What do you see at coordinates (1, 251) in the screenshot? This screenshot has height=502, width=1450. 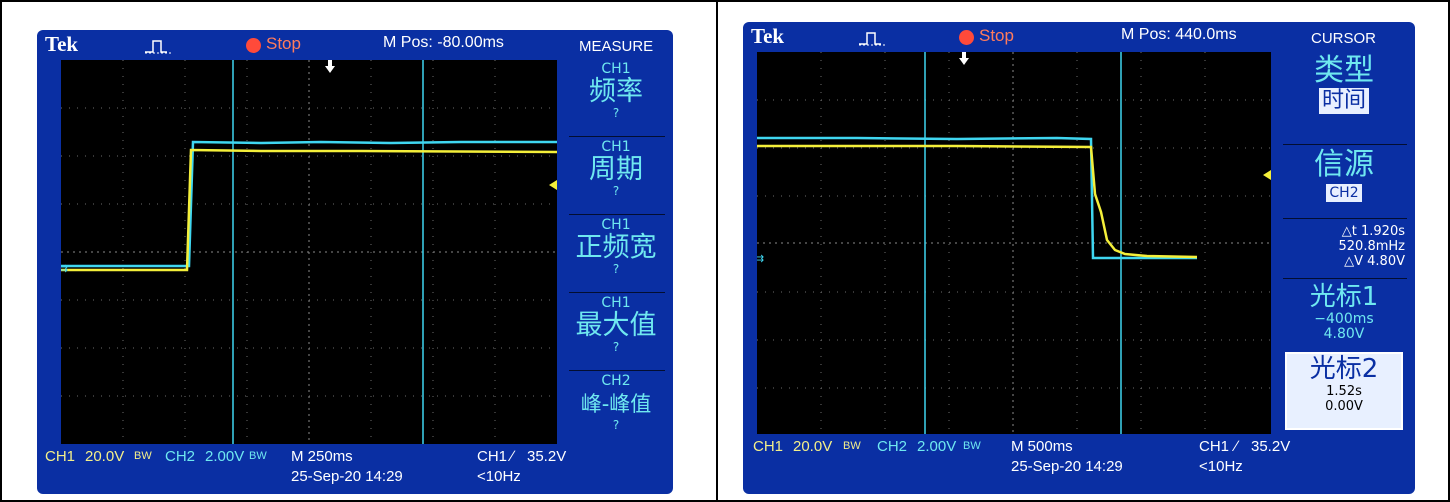 I see `table-border-left` at bounding box center [1, 251].